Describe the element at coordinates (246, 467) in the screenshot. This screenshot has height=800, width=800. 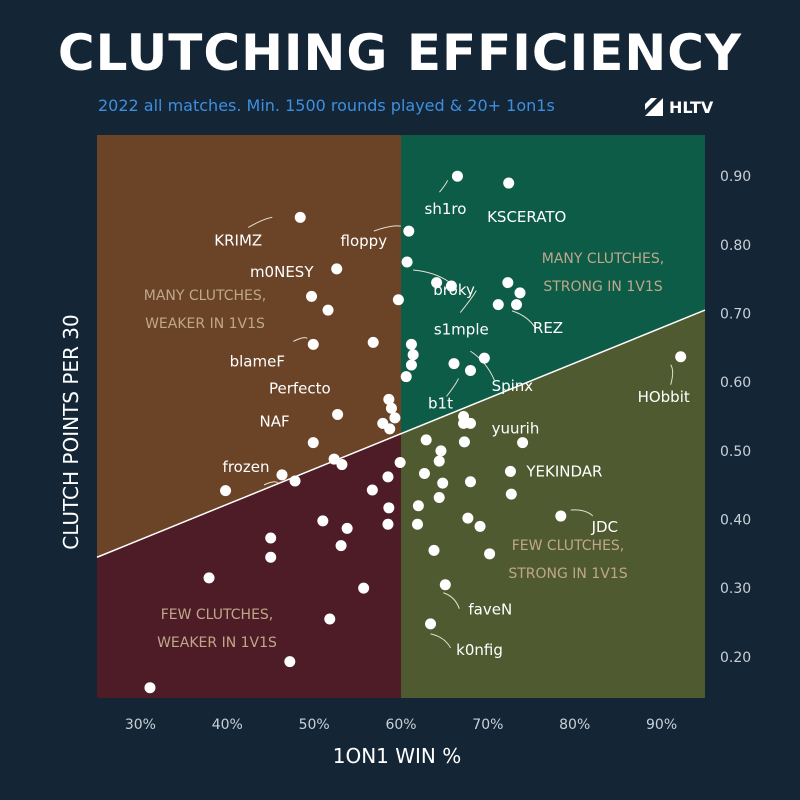
I see `point-label: frozen` at that location.